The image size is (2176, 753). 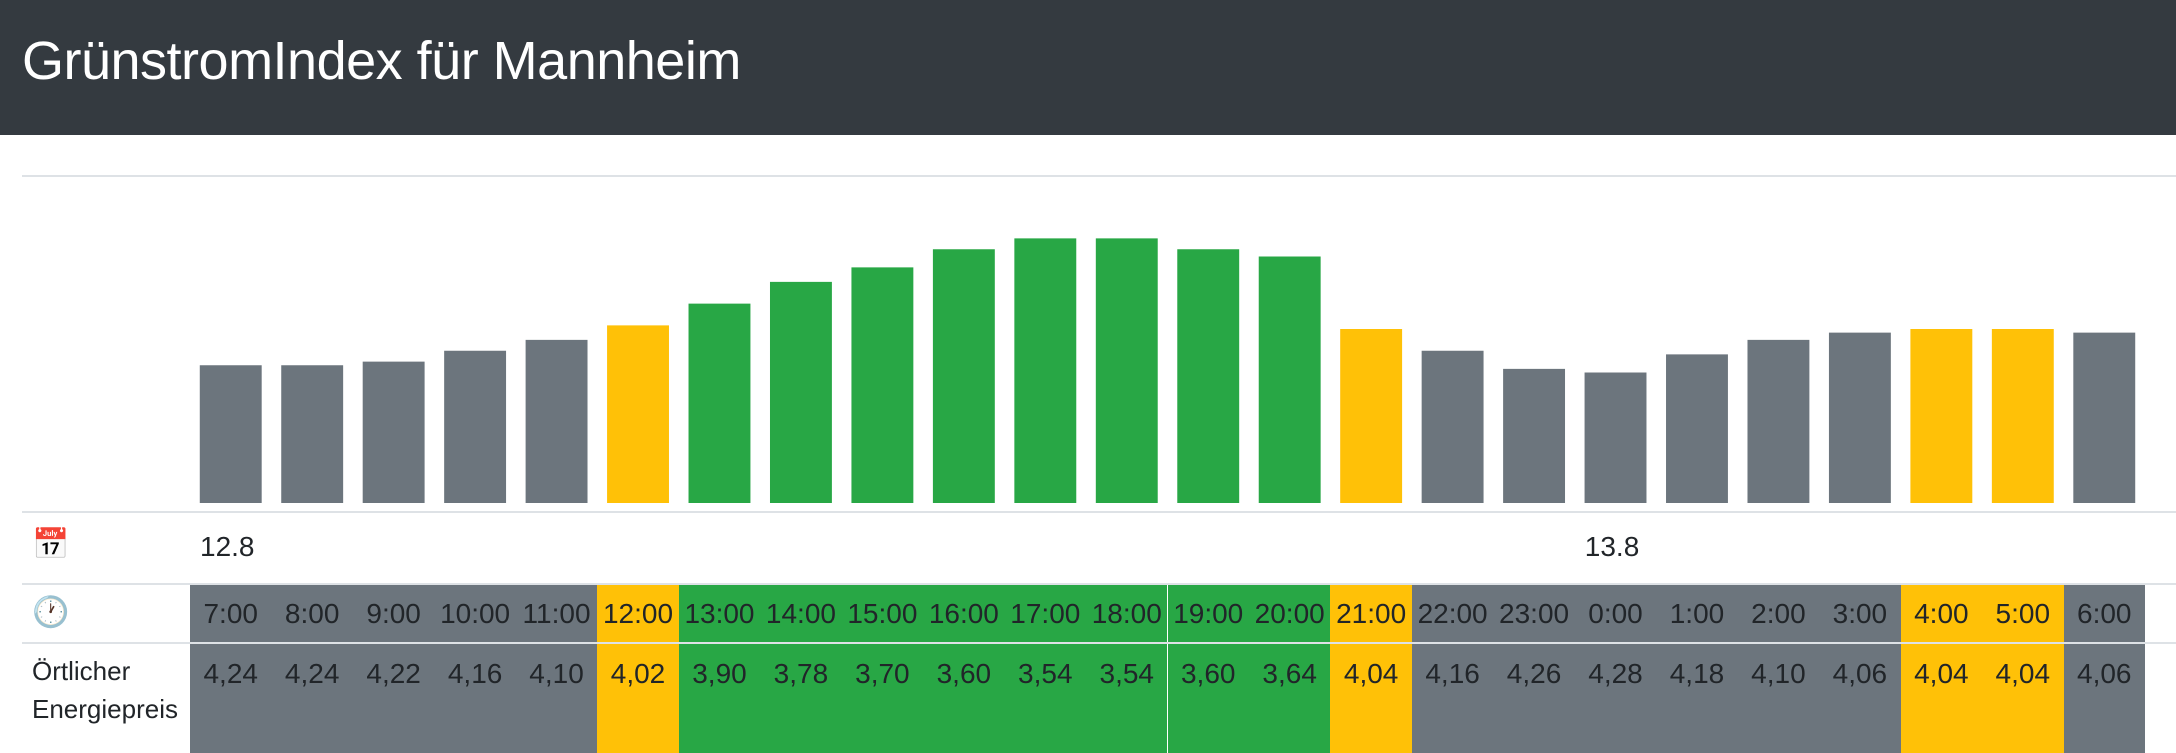 I want to click on page-title: GrünstromIndex für Mannheim, so click(x=381, y=61).